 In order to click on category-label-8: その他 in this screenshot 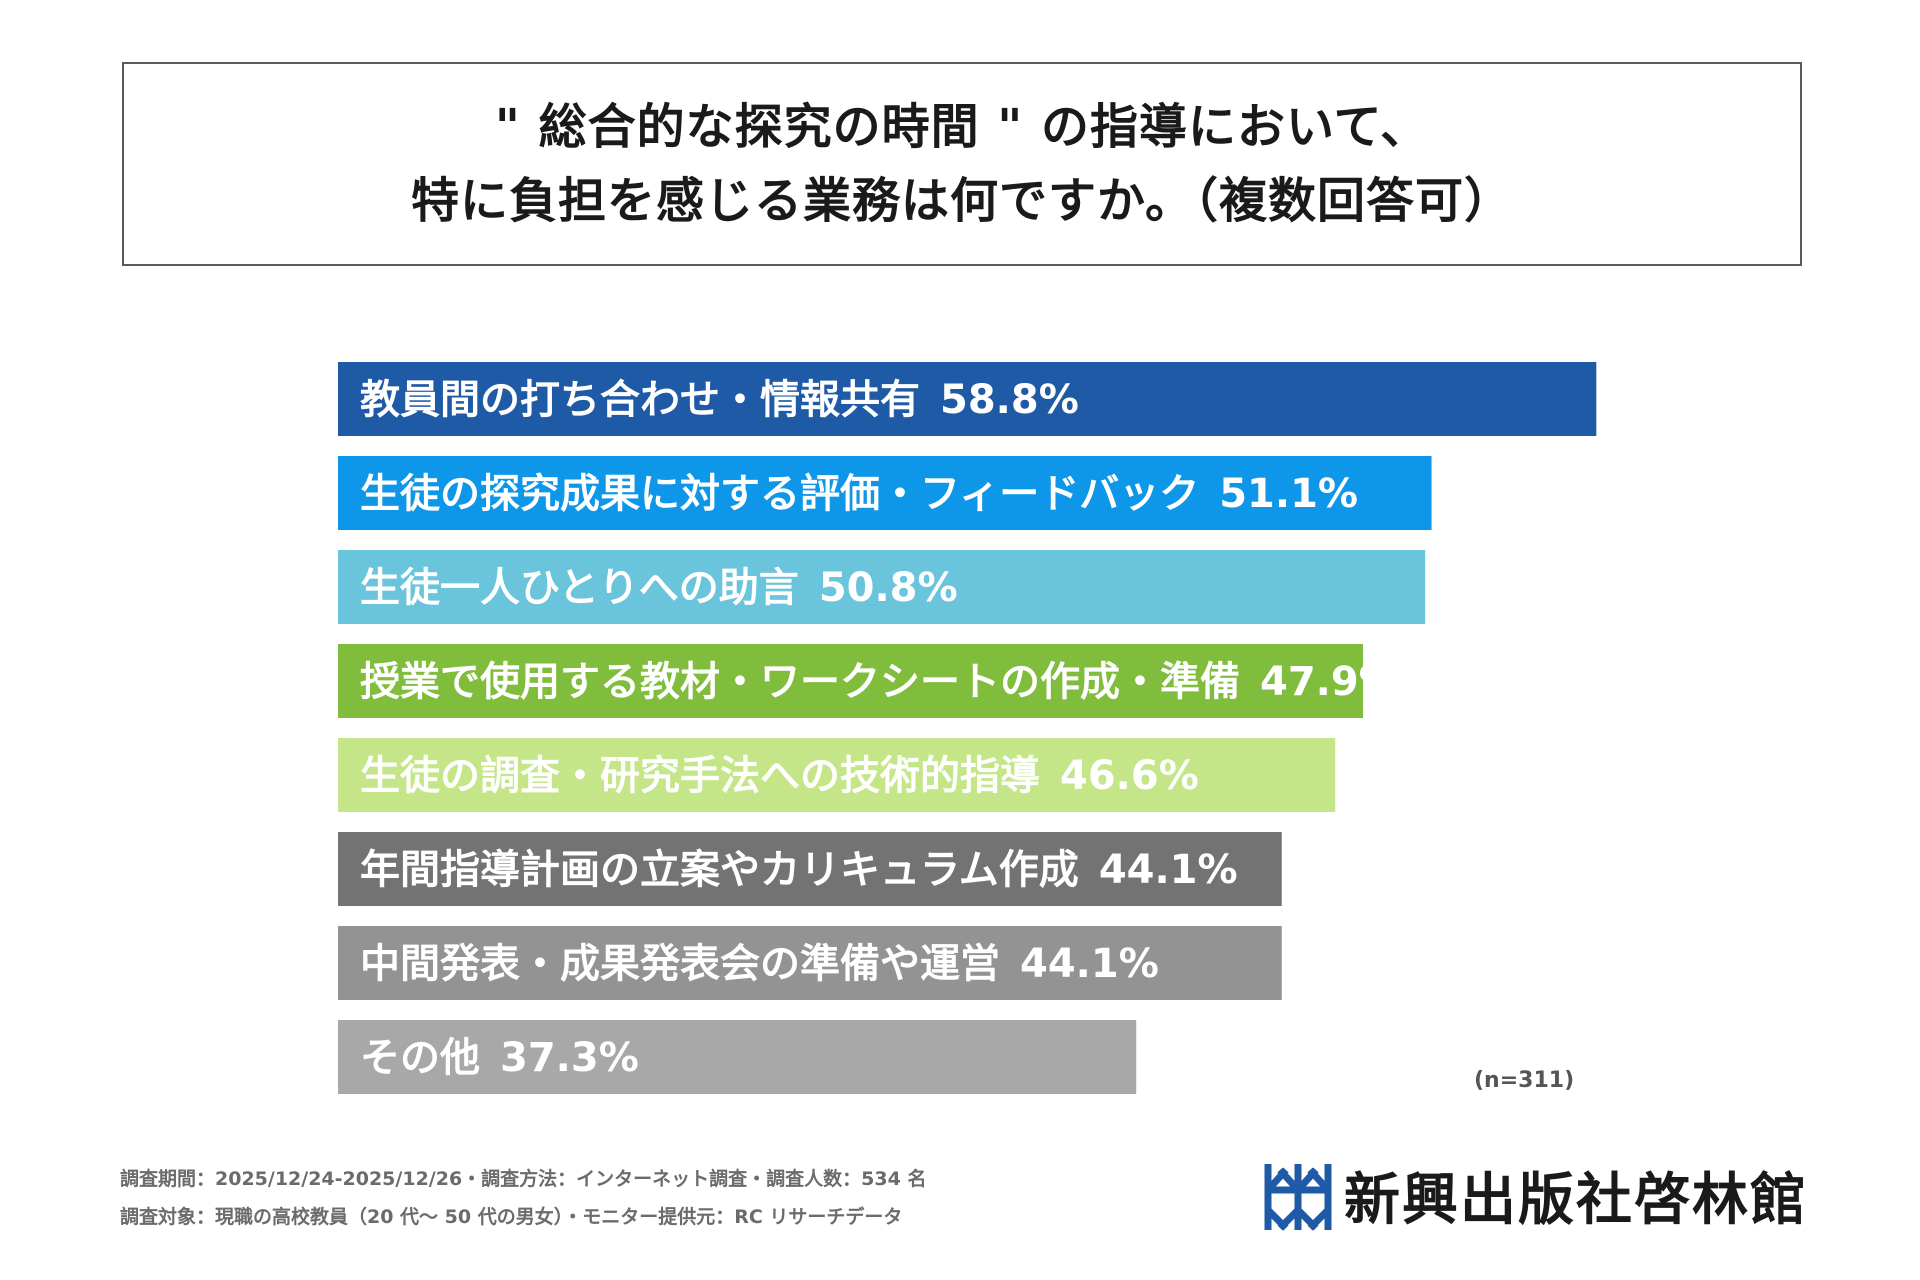, I will do `click(420, 1058)`.